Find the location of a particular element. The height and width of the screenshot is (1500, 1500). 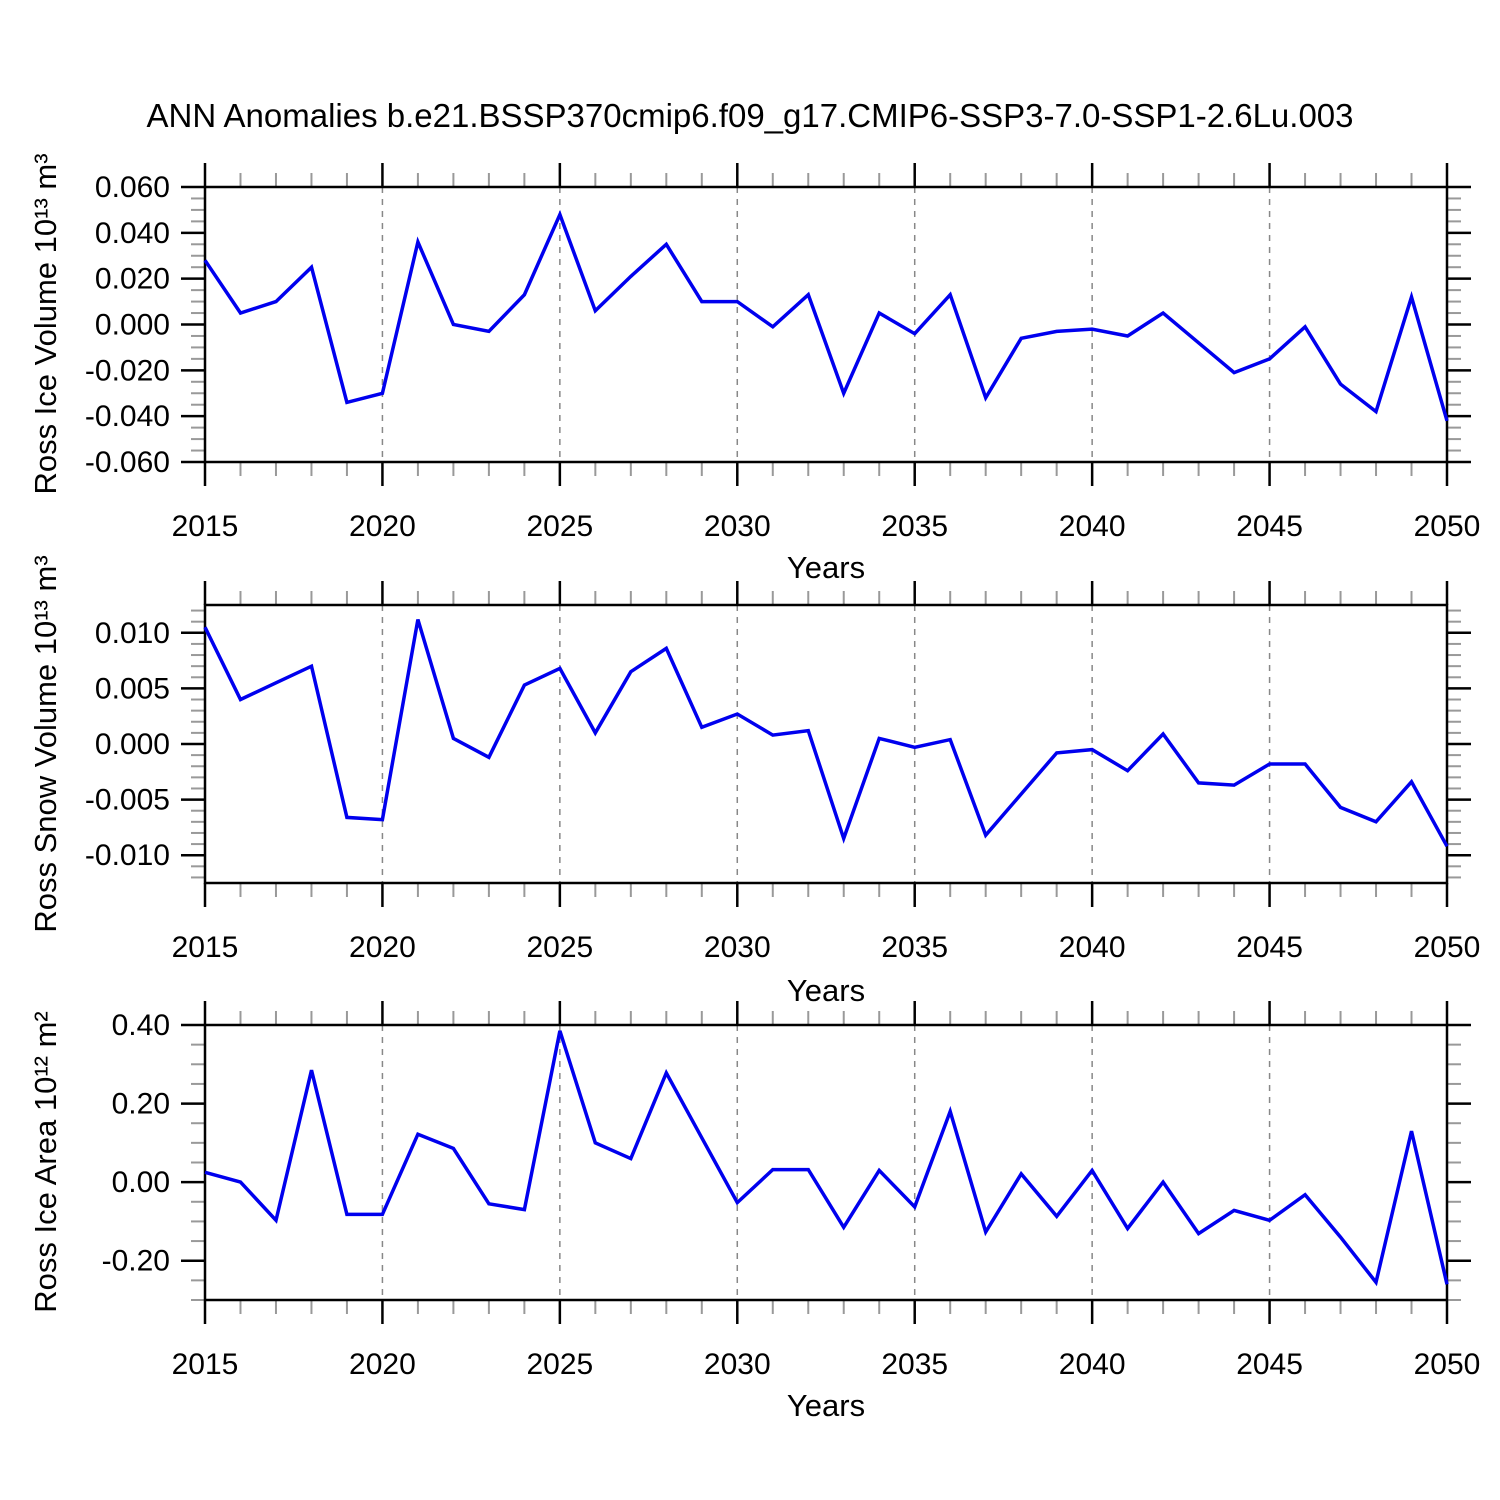

y-tick-label: -0.020 is located at coordinates (127, 370).